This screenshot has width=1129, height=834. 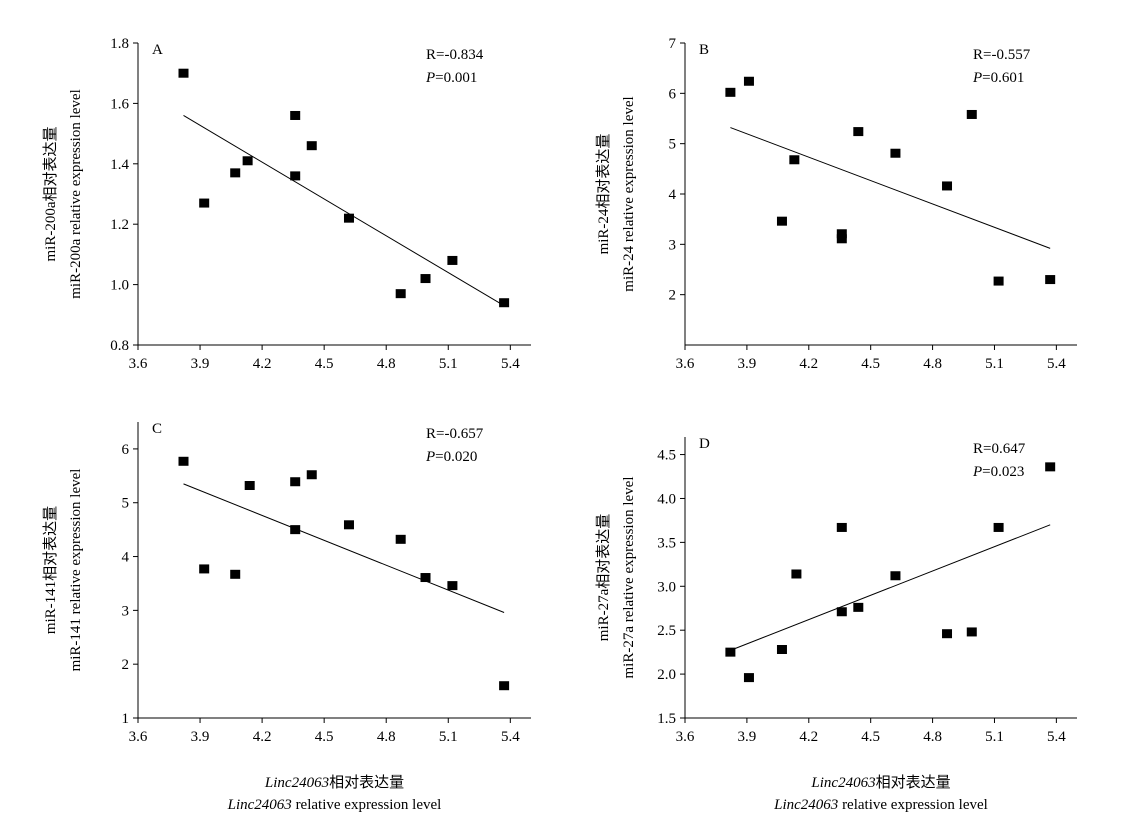 I want to click on x-tick-label: 5.4, so click(x=1056, y=737).